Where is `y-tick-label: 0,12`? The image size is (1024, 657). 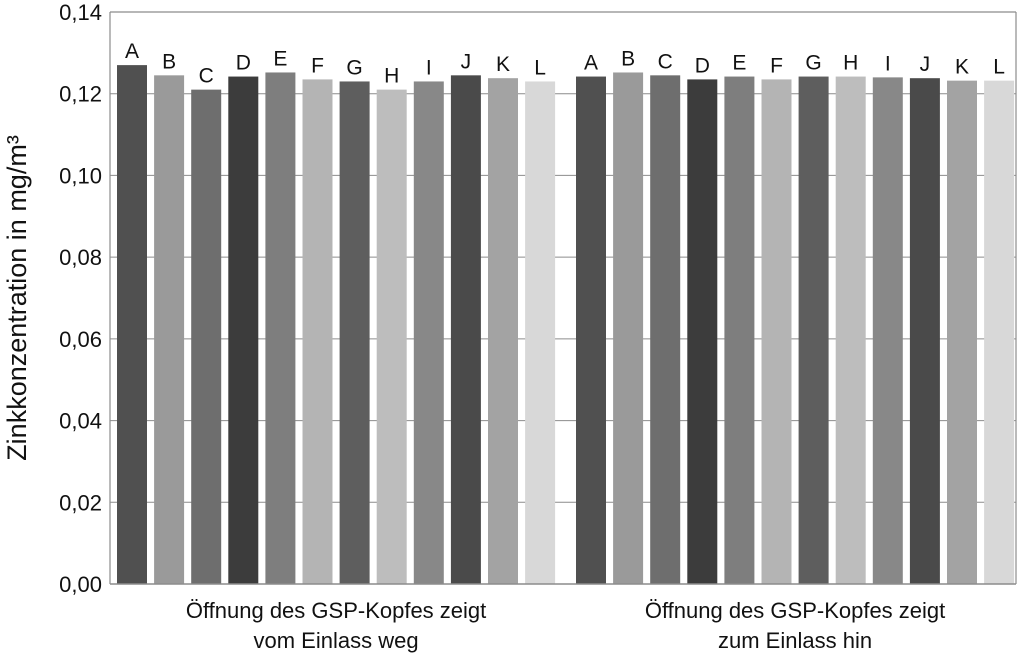
y-tick-label: 0,12 is located at coordinates (80, 94).